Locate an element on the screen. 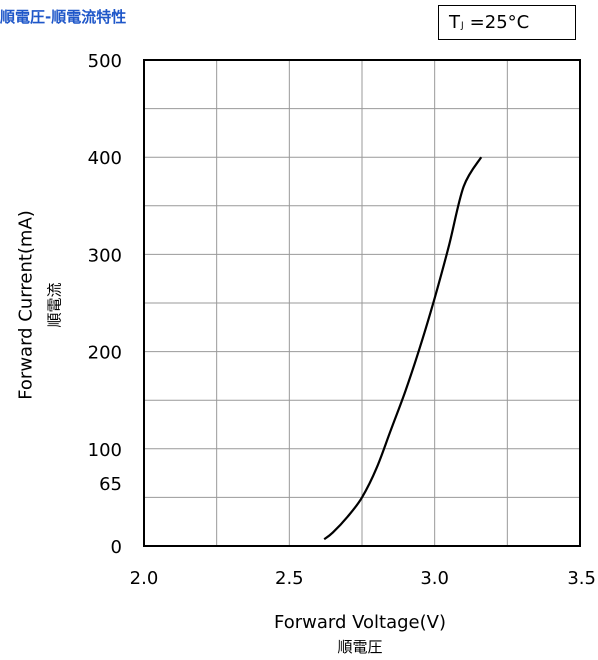 Image resolution: width=598 pixels, height=660 pixels. y-axis-label: Forward Current(mA) is located at coordinates (26, 305).